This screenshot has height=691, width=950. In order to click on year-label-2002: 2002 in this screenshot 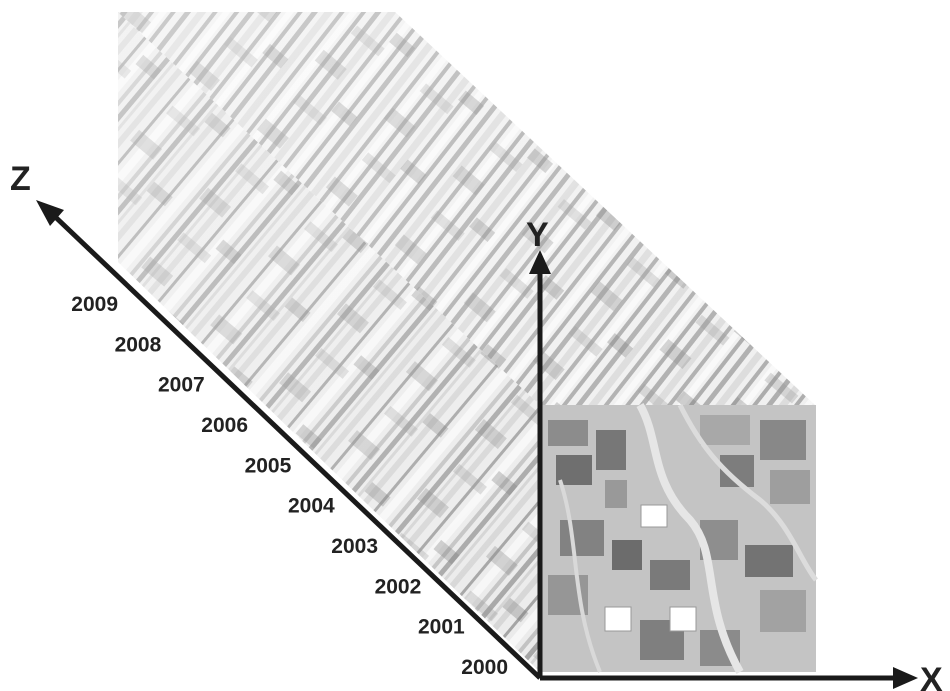, I will do `click(398, 586)`.